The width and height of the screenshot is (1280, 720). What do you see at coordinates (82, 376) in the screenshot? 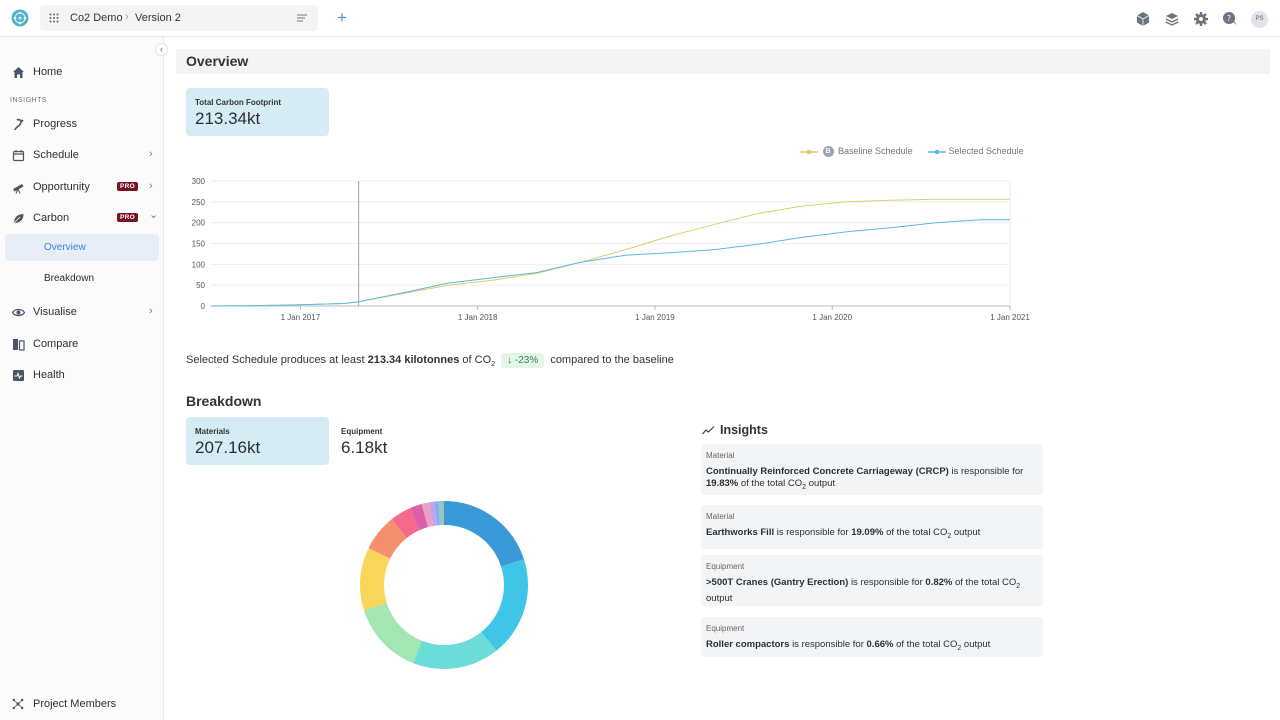
I see `sidebar-item-health: Health` at bounding box center [82, 376].